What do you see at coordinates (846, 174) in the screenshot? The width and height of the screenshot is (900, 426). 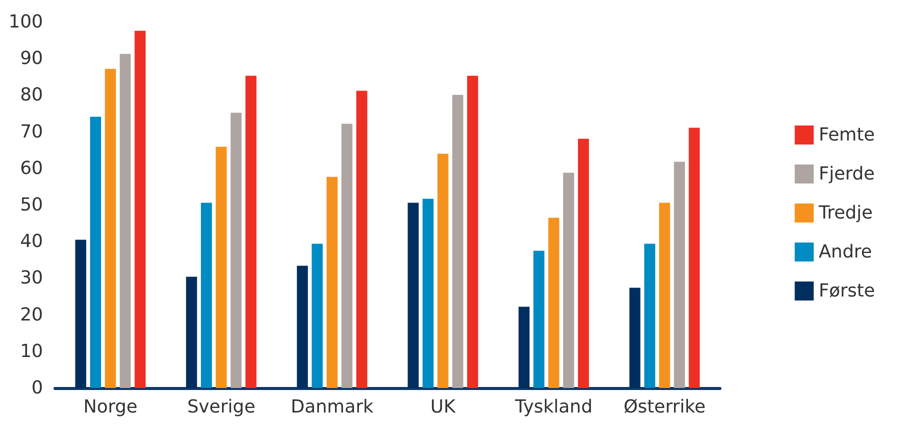 I see `legend-label: Fjerde` at bounding box center [846, 174].